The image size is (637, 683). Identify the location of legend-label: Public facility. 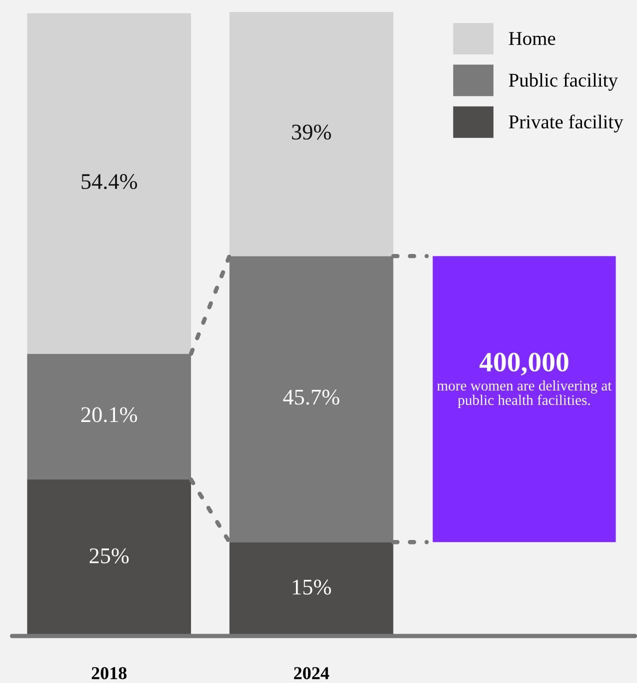
(563, 81).